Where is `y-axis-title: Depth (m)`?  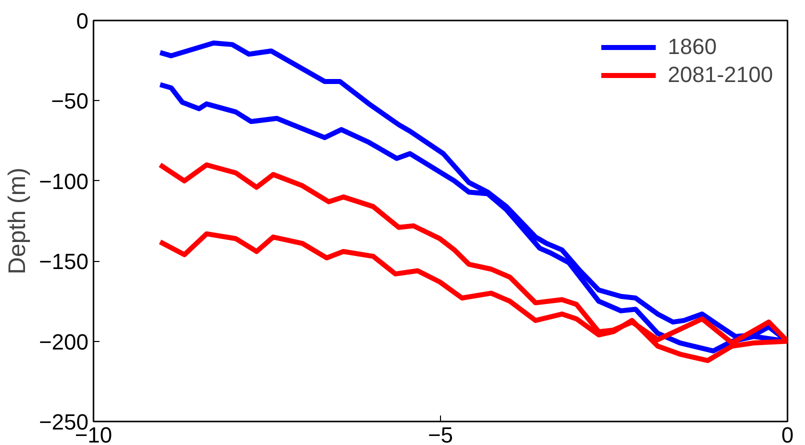
y-axis-title: Depth (m) is located at coordinates (17, 221).